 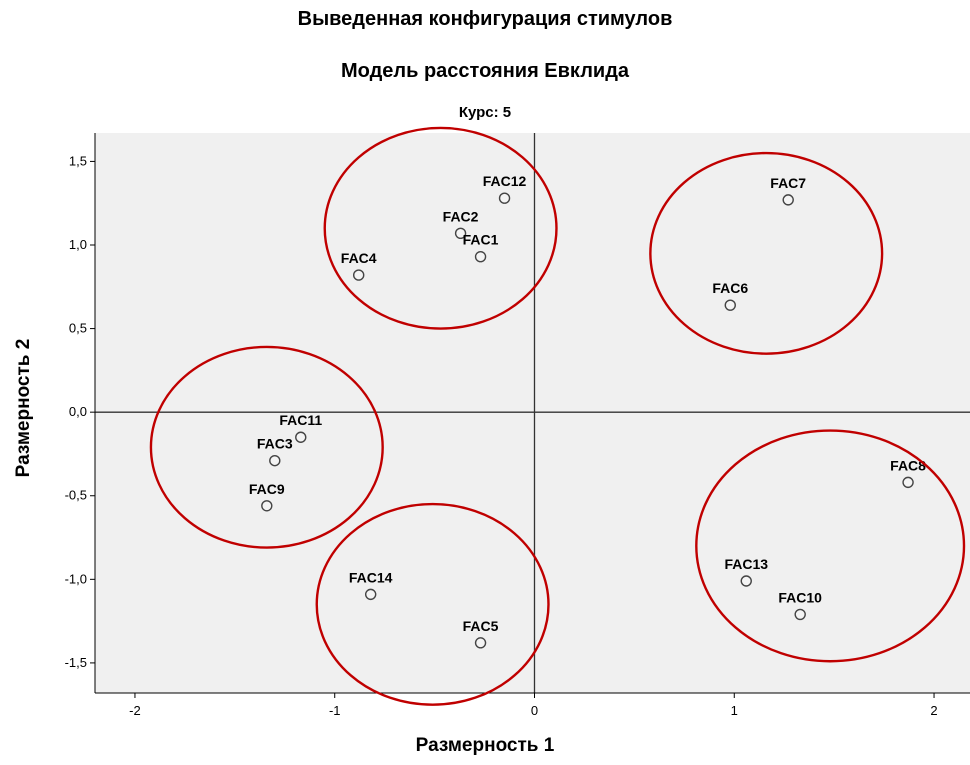 What do you see at coordinates (734, 710) in the screenshot?
I see `x-tick-label: 1` at bounding box center [734, 710].